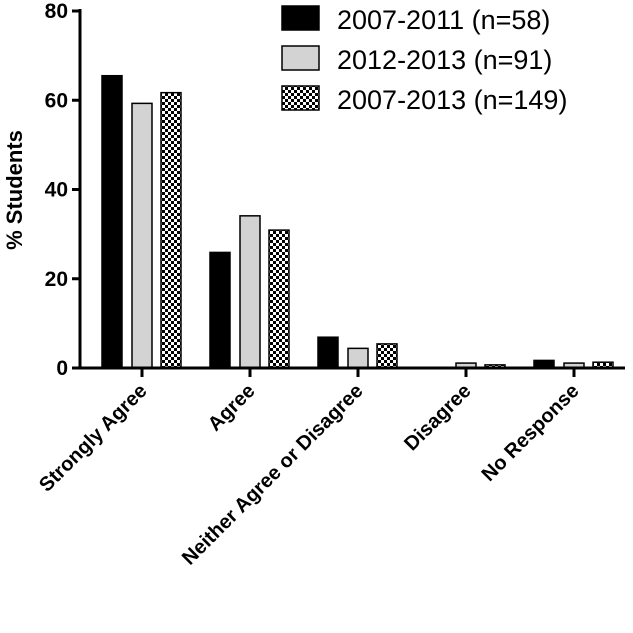 Image resolution: width=633 pixels, height=633 pixels. I want to click on y-tick-label: 80, so click(56, 11).